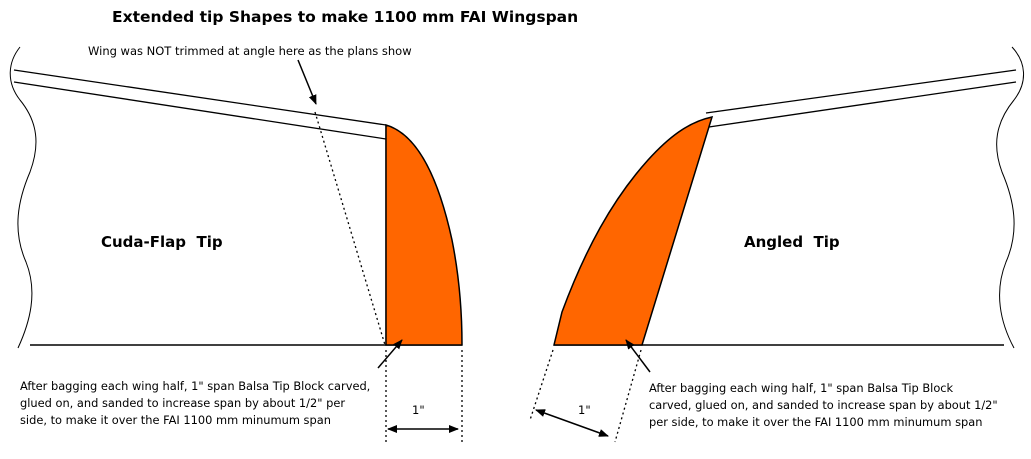 Image resolution: width=1031 pixels, height=459 pixels. I want to click on right-tip-label: Angled Tip, so click(792, 242).